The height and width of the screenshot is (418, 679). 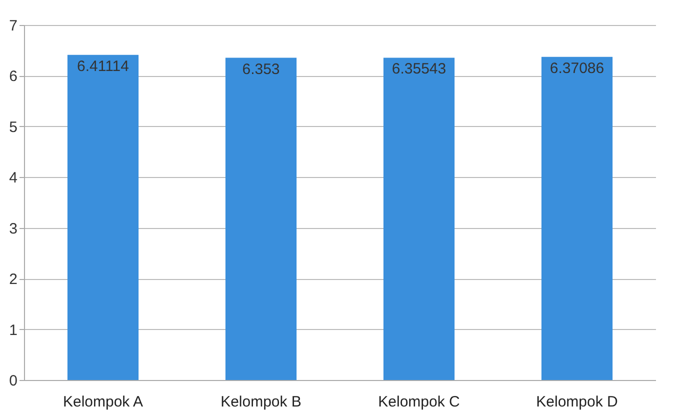 I want to click on y-tick-label: 2, so click(x=13, y=279).